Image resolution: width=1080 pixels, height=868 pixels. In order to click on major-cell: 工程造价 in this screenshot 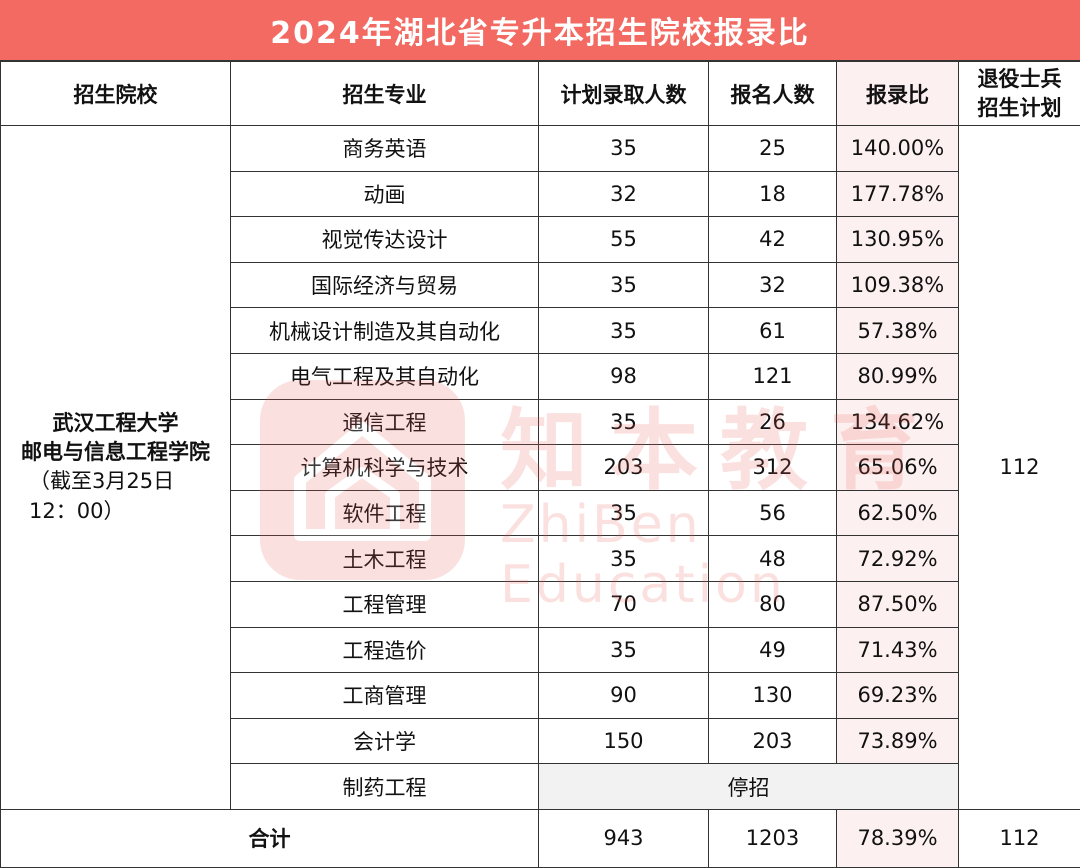, I will do `click(385, 650)`.